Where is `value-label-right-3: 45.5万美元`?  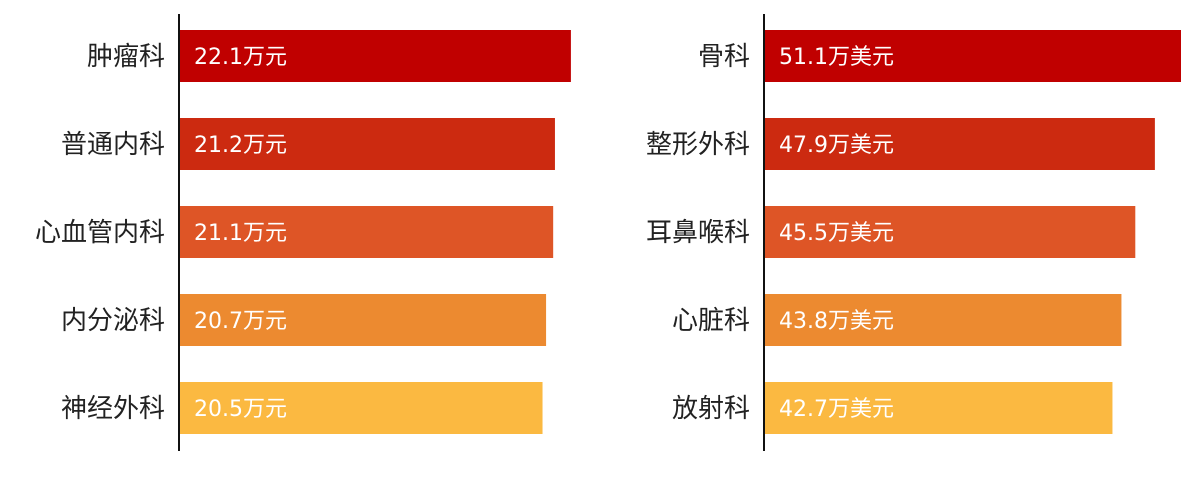 value-label-right-3: 45.5万美元 is located at coordinates (836, 233).